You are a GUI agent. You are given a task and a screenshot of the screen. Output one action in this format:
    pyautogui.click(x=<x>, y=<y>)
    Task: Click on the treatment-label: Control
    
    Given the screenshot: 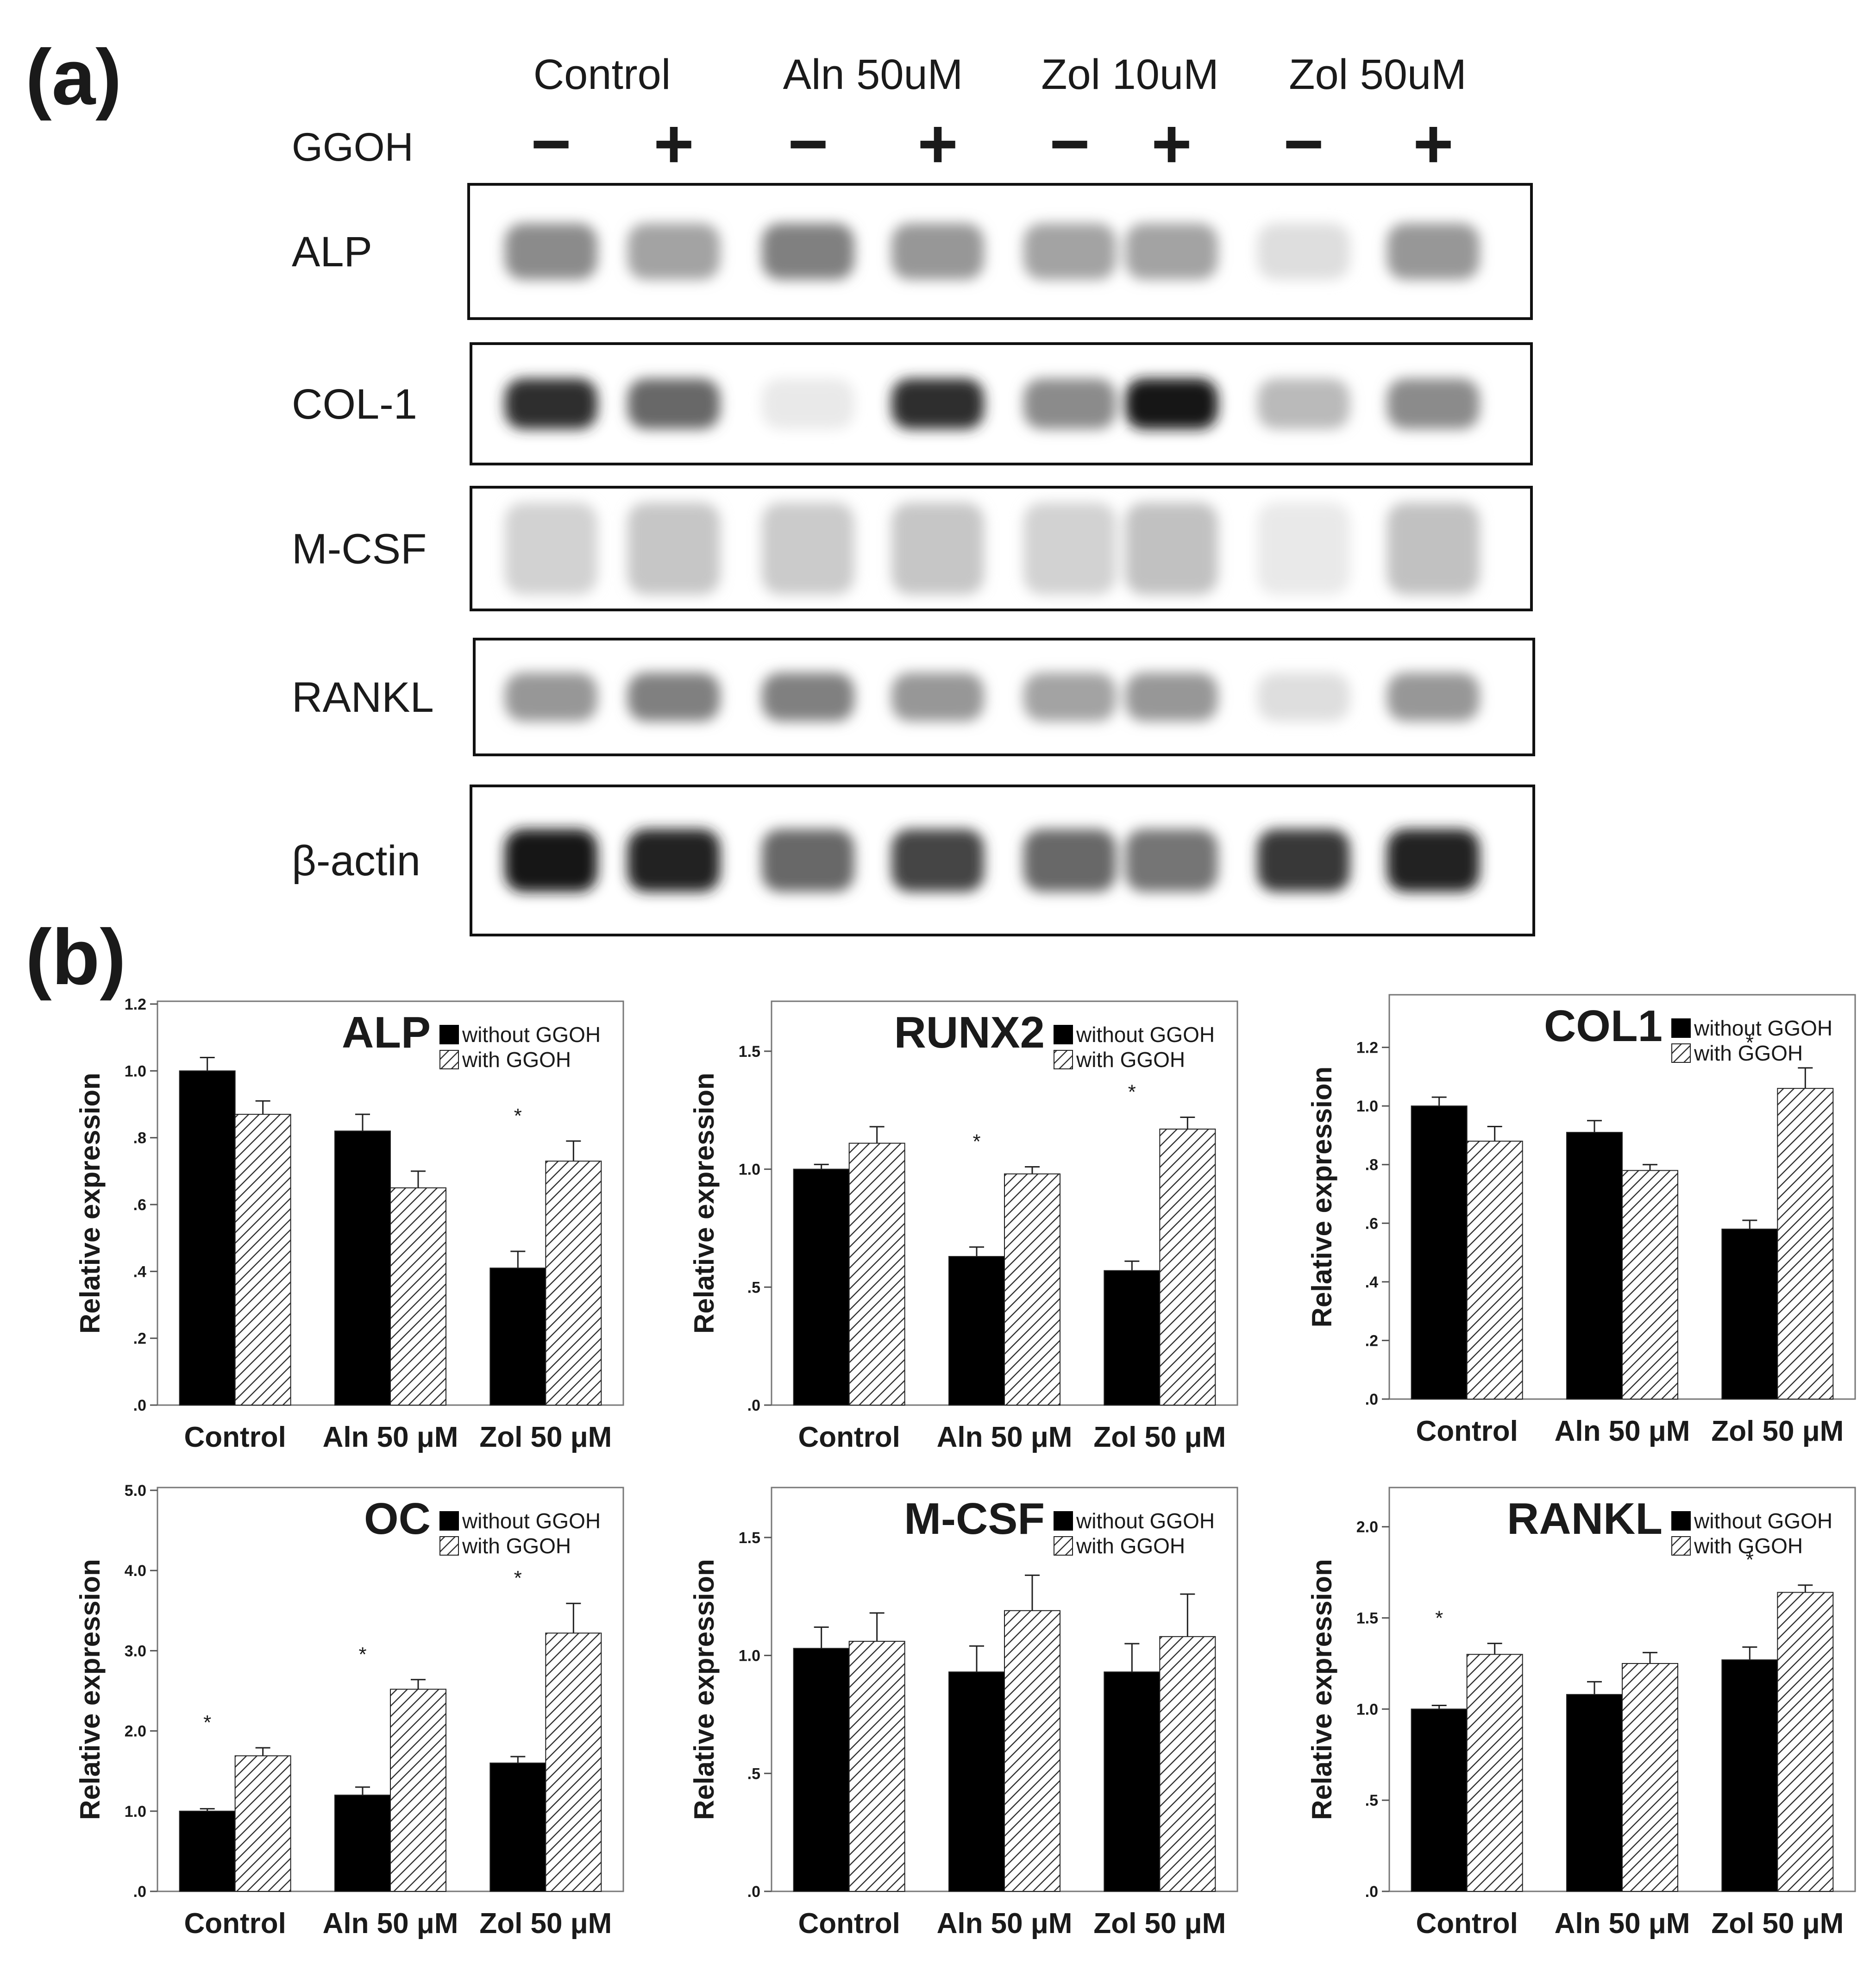 What is the action you would take?
    pyautogui.click(x=602, y=74)
    